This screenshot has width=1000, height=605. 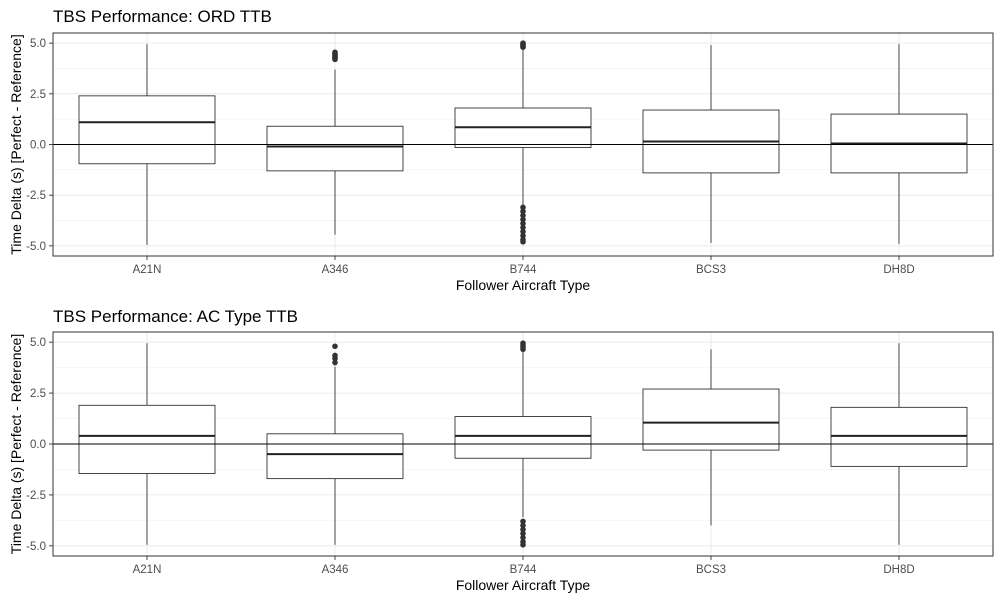 What do you see at coordinates (162, 16) in the screenshot?
I see `chart-title: TBS Performance: ORD TTB` at bounding box center [162, 16].